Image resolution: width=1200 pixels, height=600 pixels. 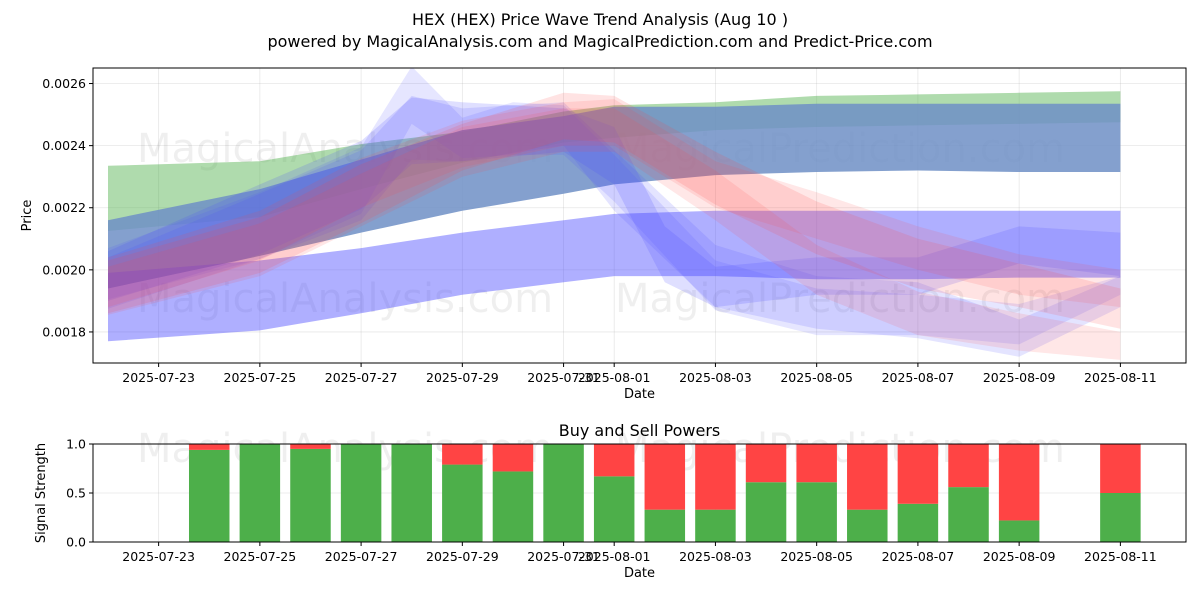 I want to click on bottom-x-tick-label: 2025-08-03, so click(x=715, y=556).